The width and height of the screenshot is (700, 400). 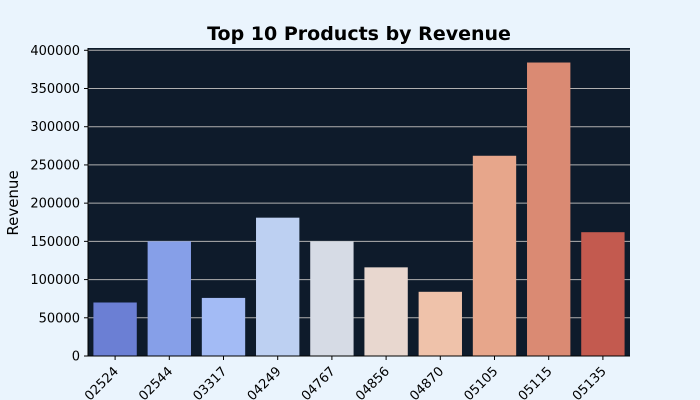 What do you see at coordinates (13, 202) in the screenshot?
I see `y-axis-label: Revenue` at bounding box center [13, 202].